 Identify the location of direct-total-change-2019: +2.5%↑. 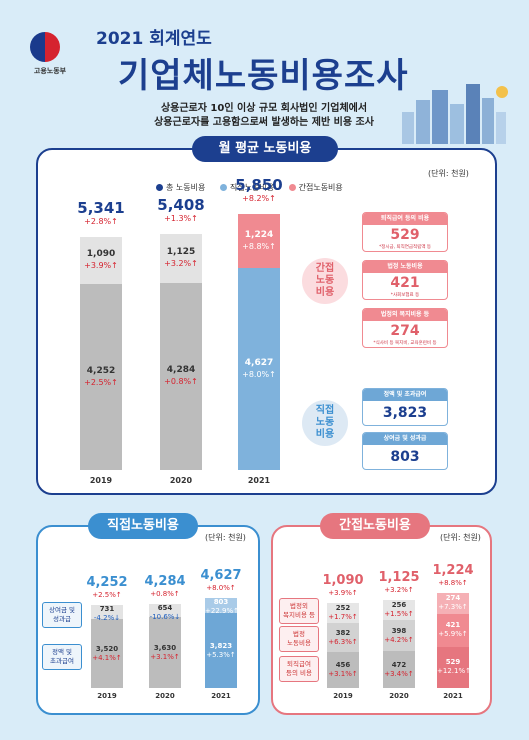
(107, 595).